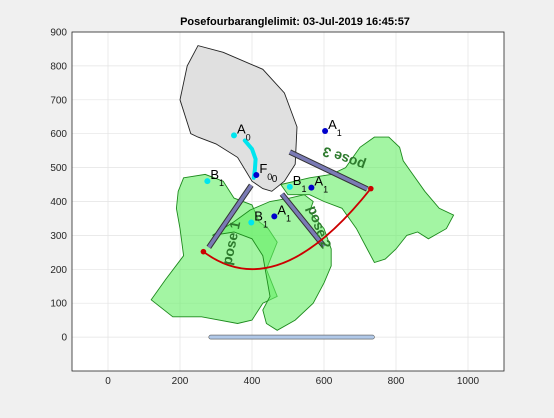 This screenshot has width=554, height=418. What do you see at coordinates (252, 381) in the screenshot?
I see `x-tick-label: 400` at bounding box center [252, 381].